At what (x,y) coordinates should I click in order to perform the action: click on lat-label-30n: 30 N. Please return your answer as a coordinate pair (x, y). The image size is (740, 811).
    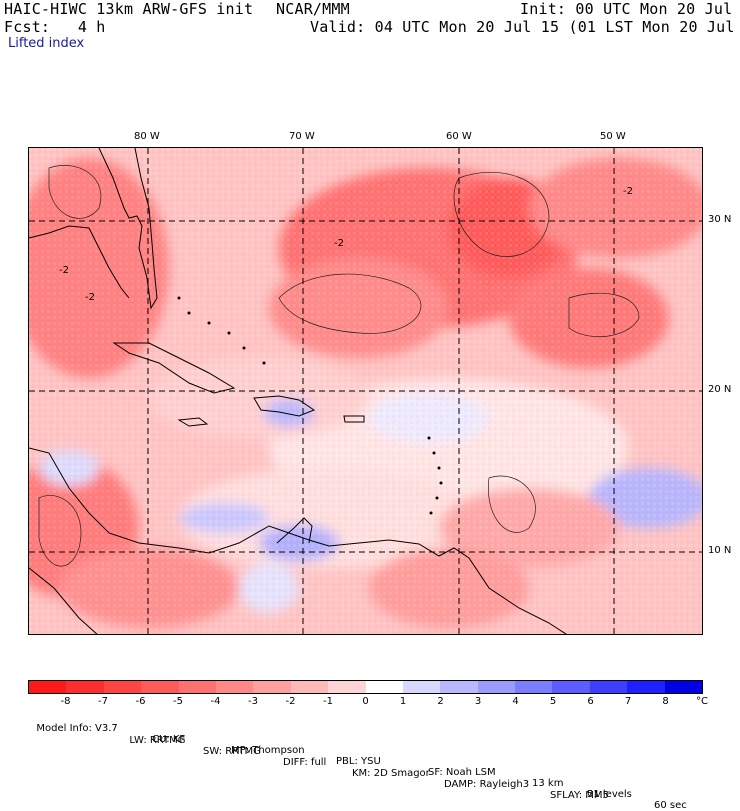
    Looking at the image, I should click on (720, 219).